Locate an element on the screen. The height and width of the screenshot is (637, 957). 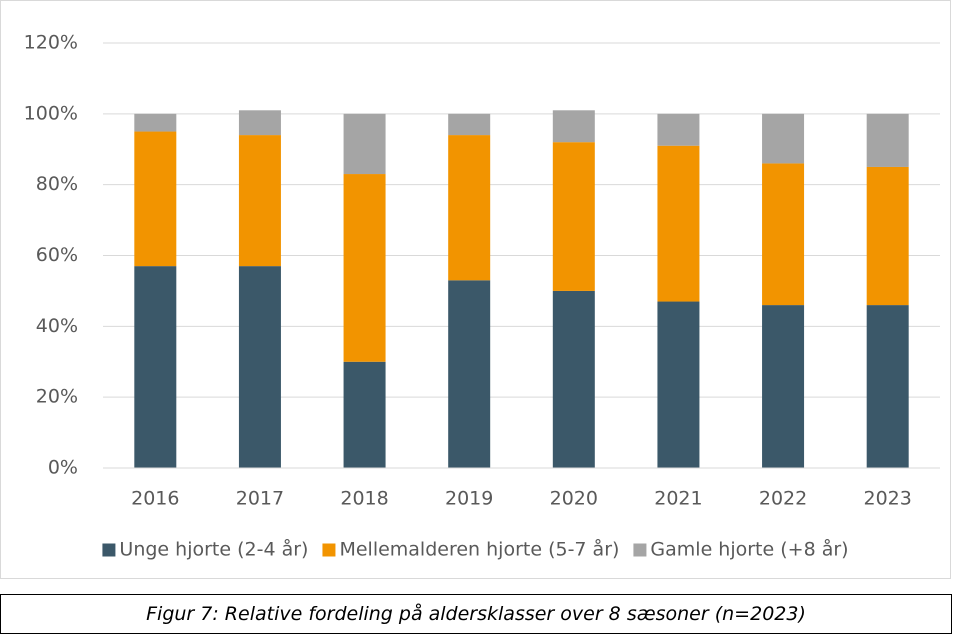
legend-label: Unge hjorte (2-4 år) is located at coordinates (213, 549).